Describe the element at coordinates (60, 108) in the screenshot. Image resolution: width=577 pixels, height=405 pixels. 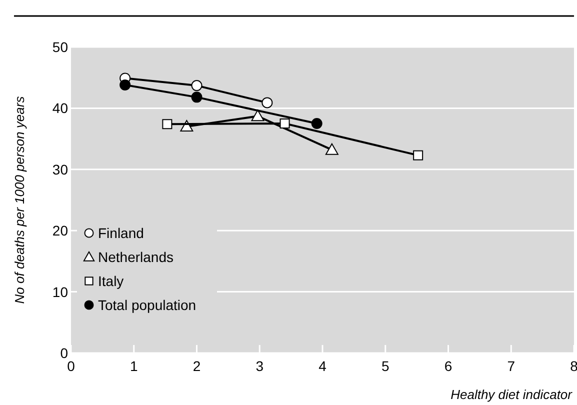
I see `y-tick-label: 40` at that location.